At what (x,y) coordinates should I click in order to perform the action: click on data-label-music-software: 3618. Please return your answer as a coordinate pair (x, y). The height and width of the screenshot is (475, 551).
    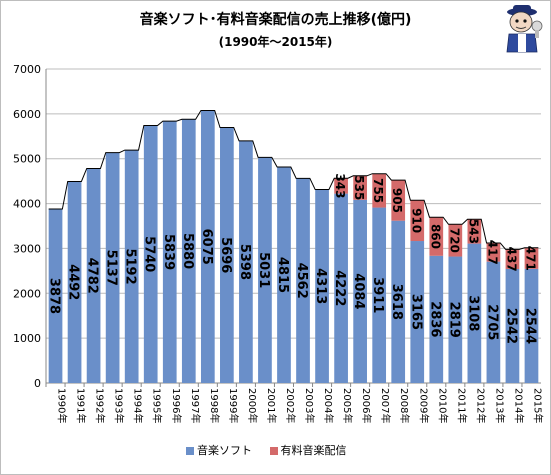
    Looking at the image, I should click on (396, 302).